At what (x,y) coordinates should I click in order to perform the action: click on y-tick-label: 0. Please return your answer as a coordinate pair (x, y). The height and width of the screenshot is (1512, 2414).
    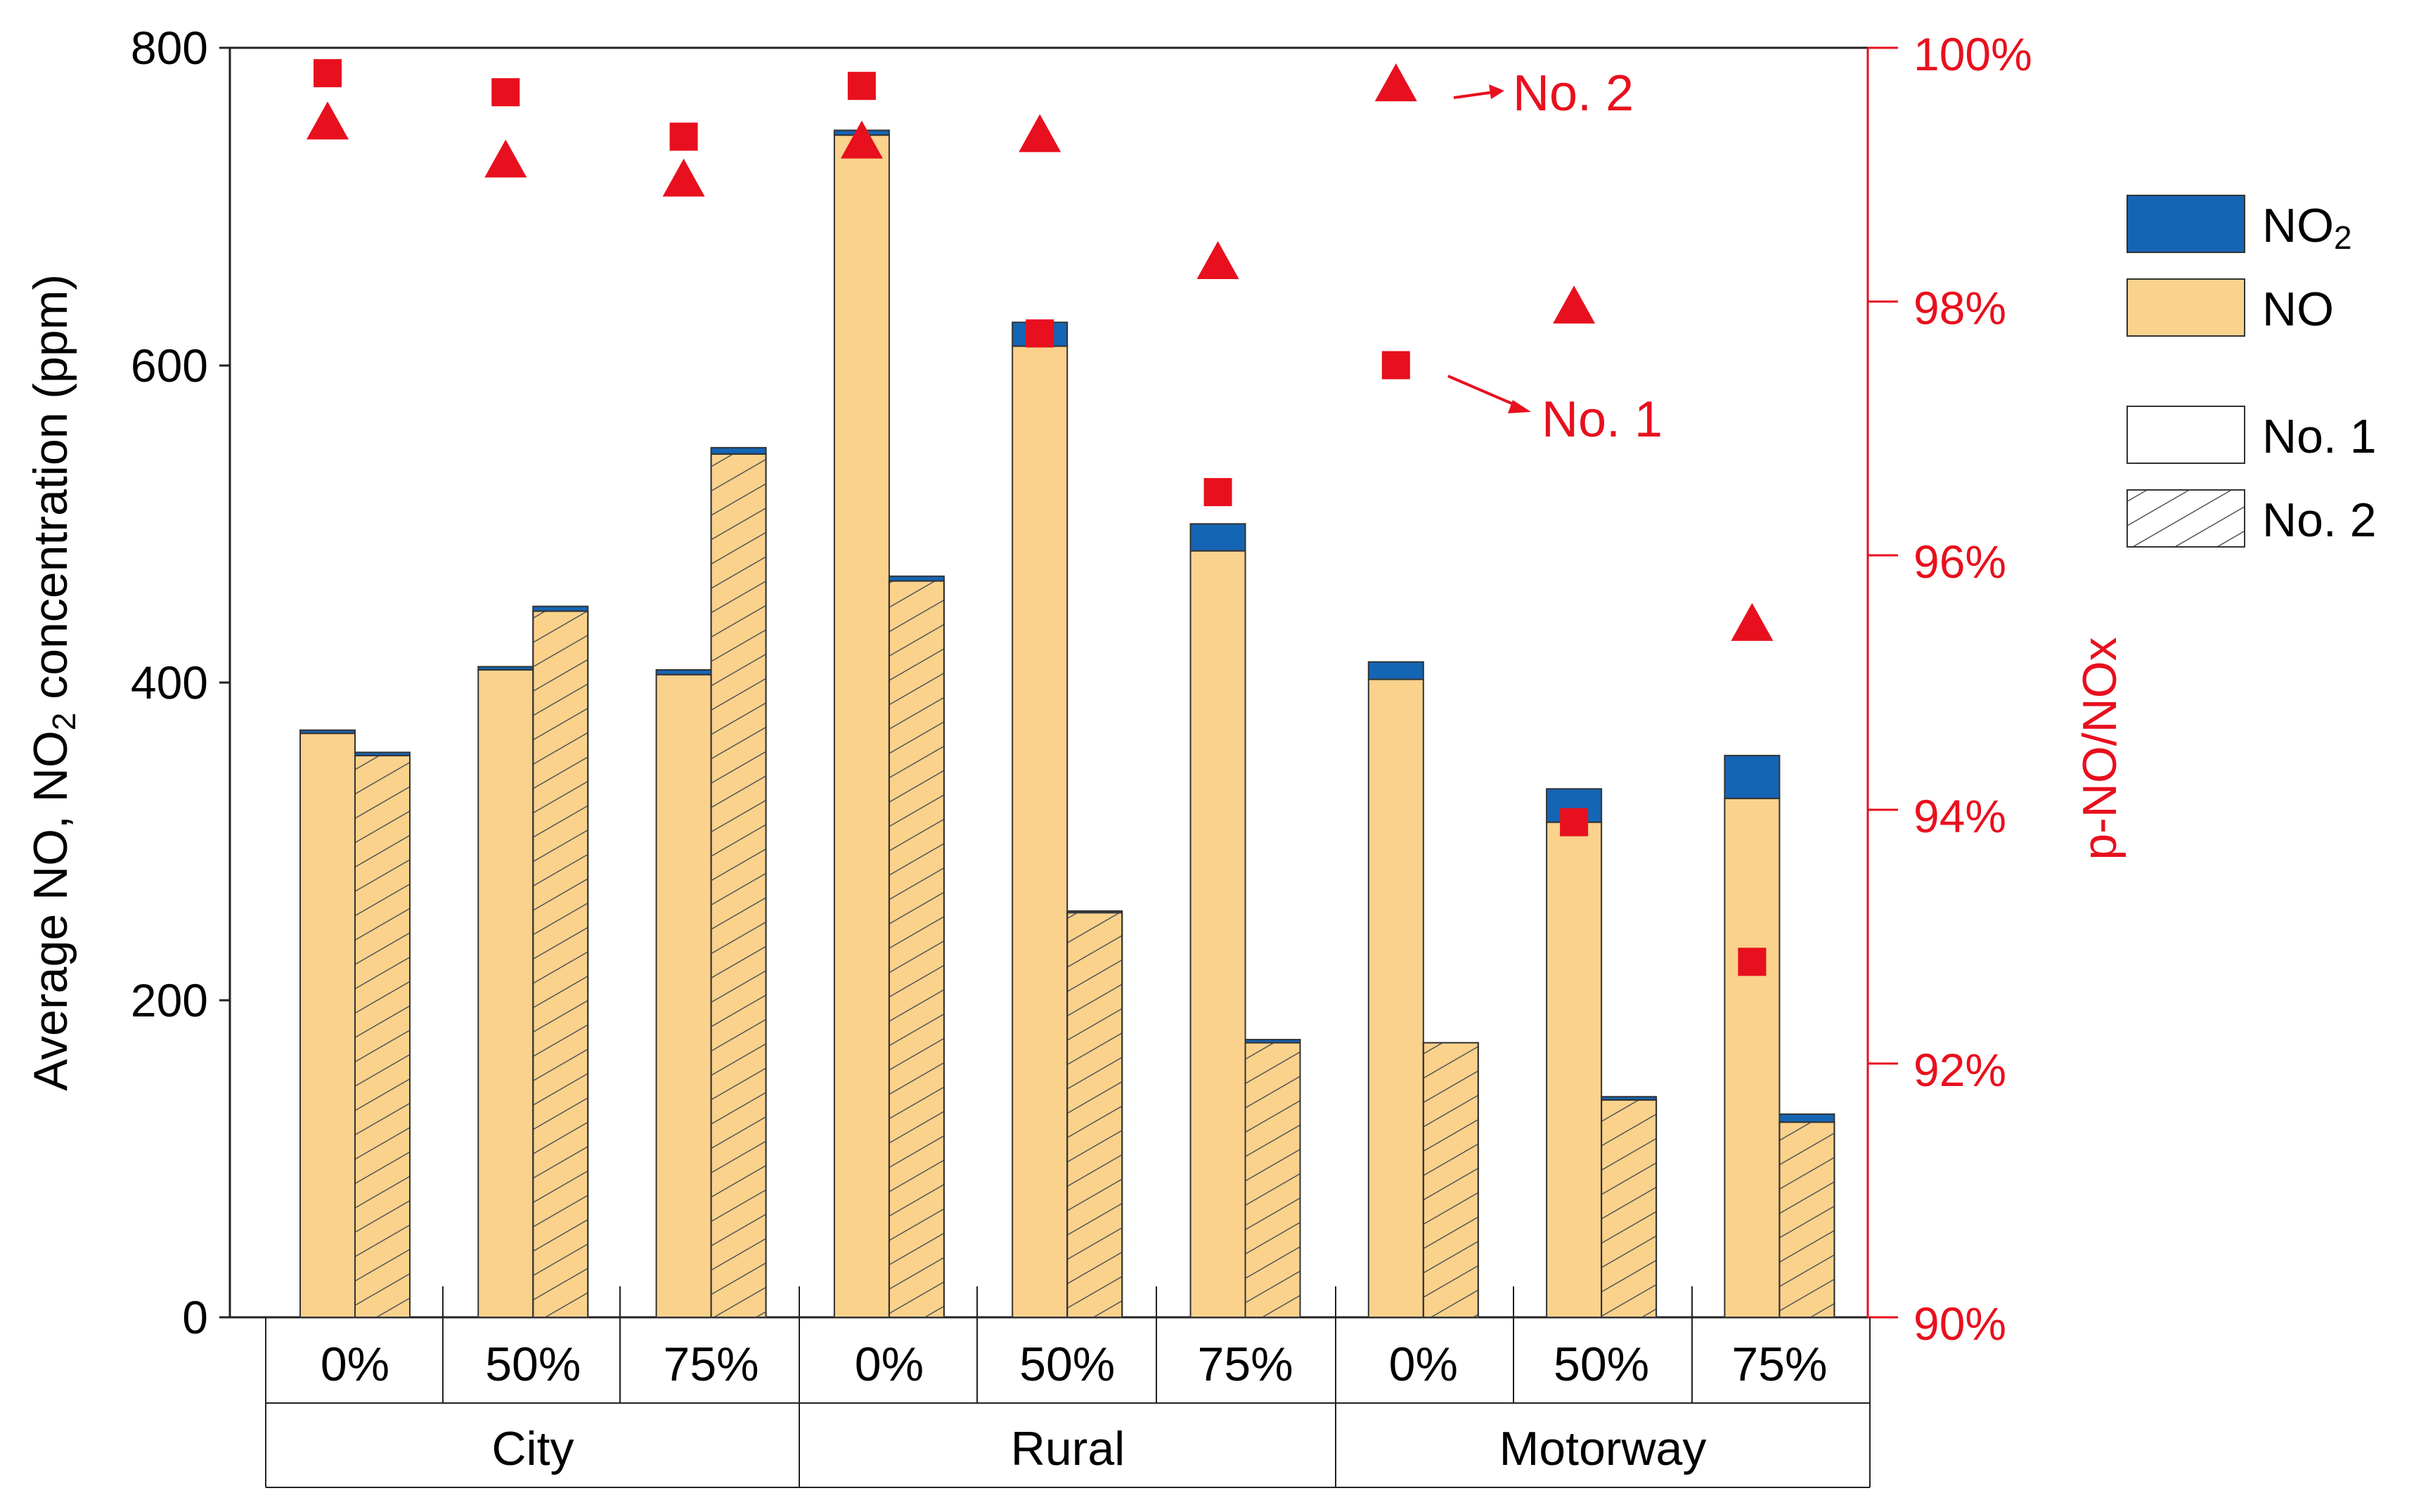
    Looking at the image, I should click on (195, 1317).